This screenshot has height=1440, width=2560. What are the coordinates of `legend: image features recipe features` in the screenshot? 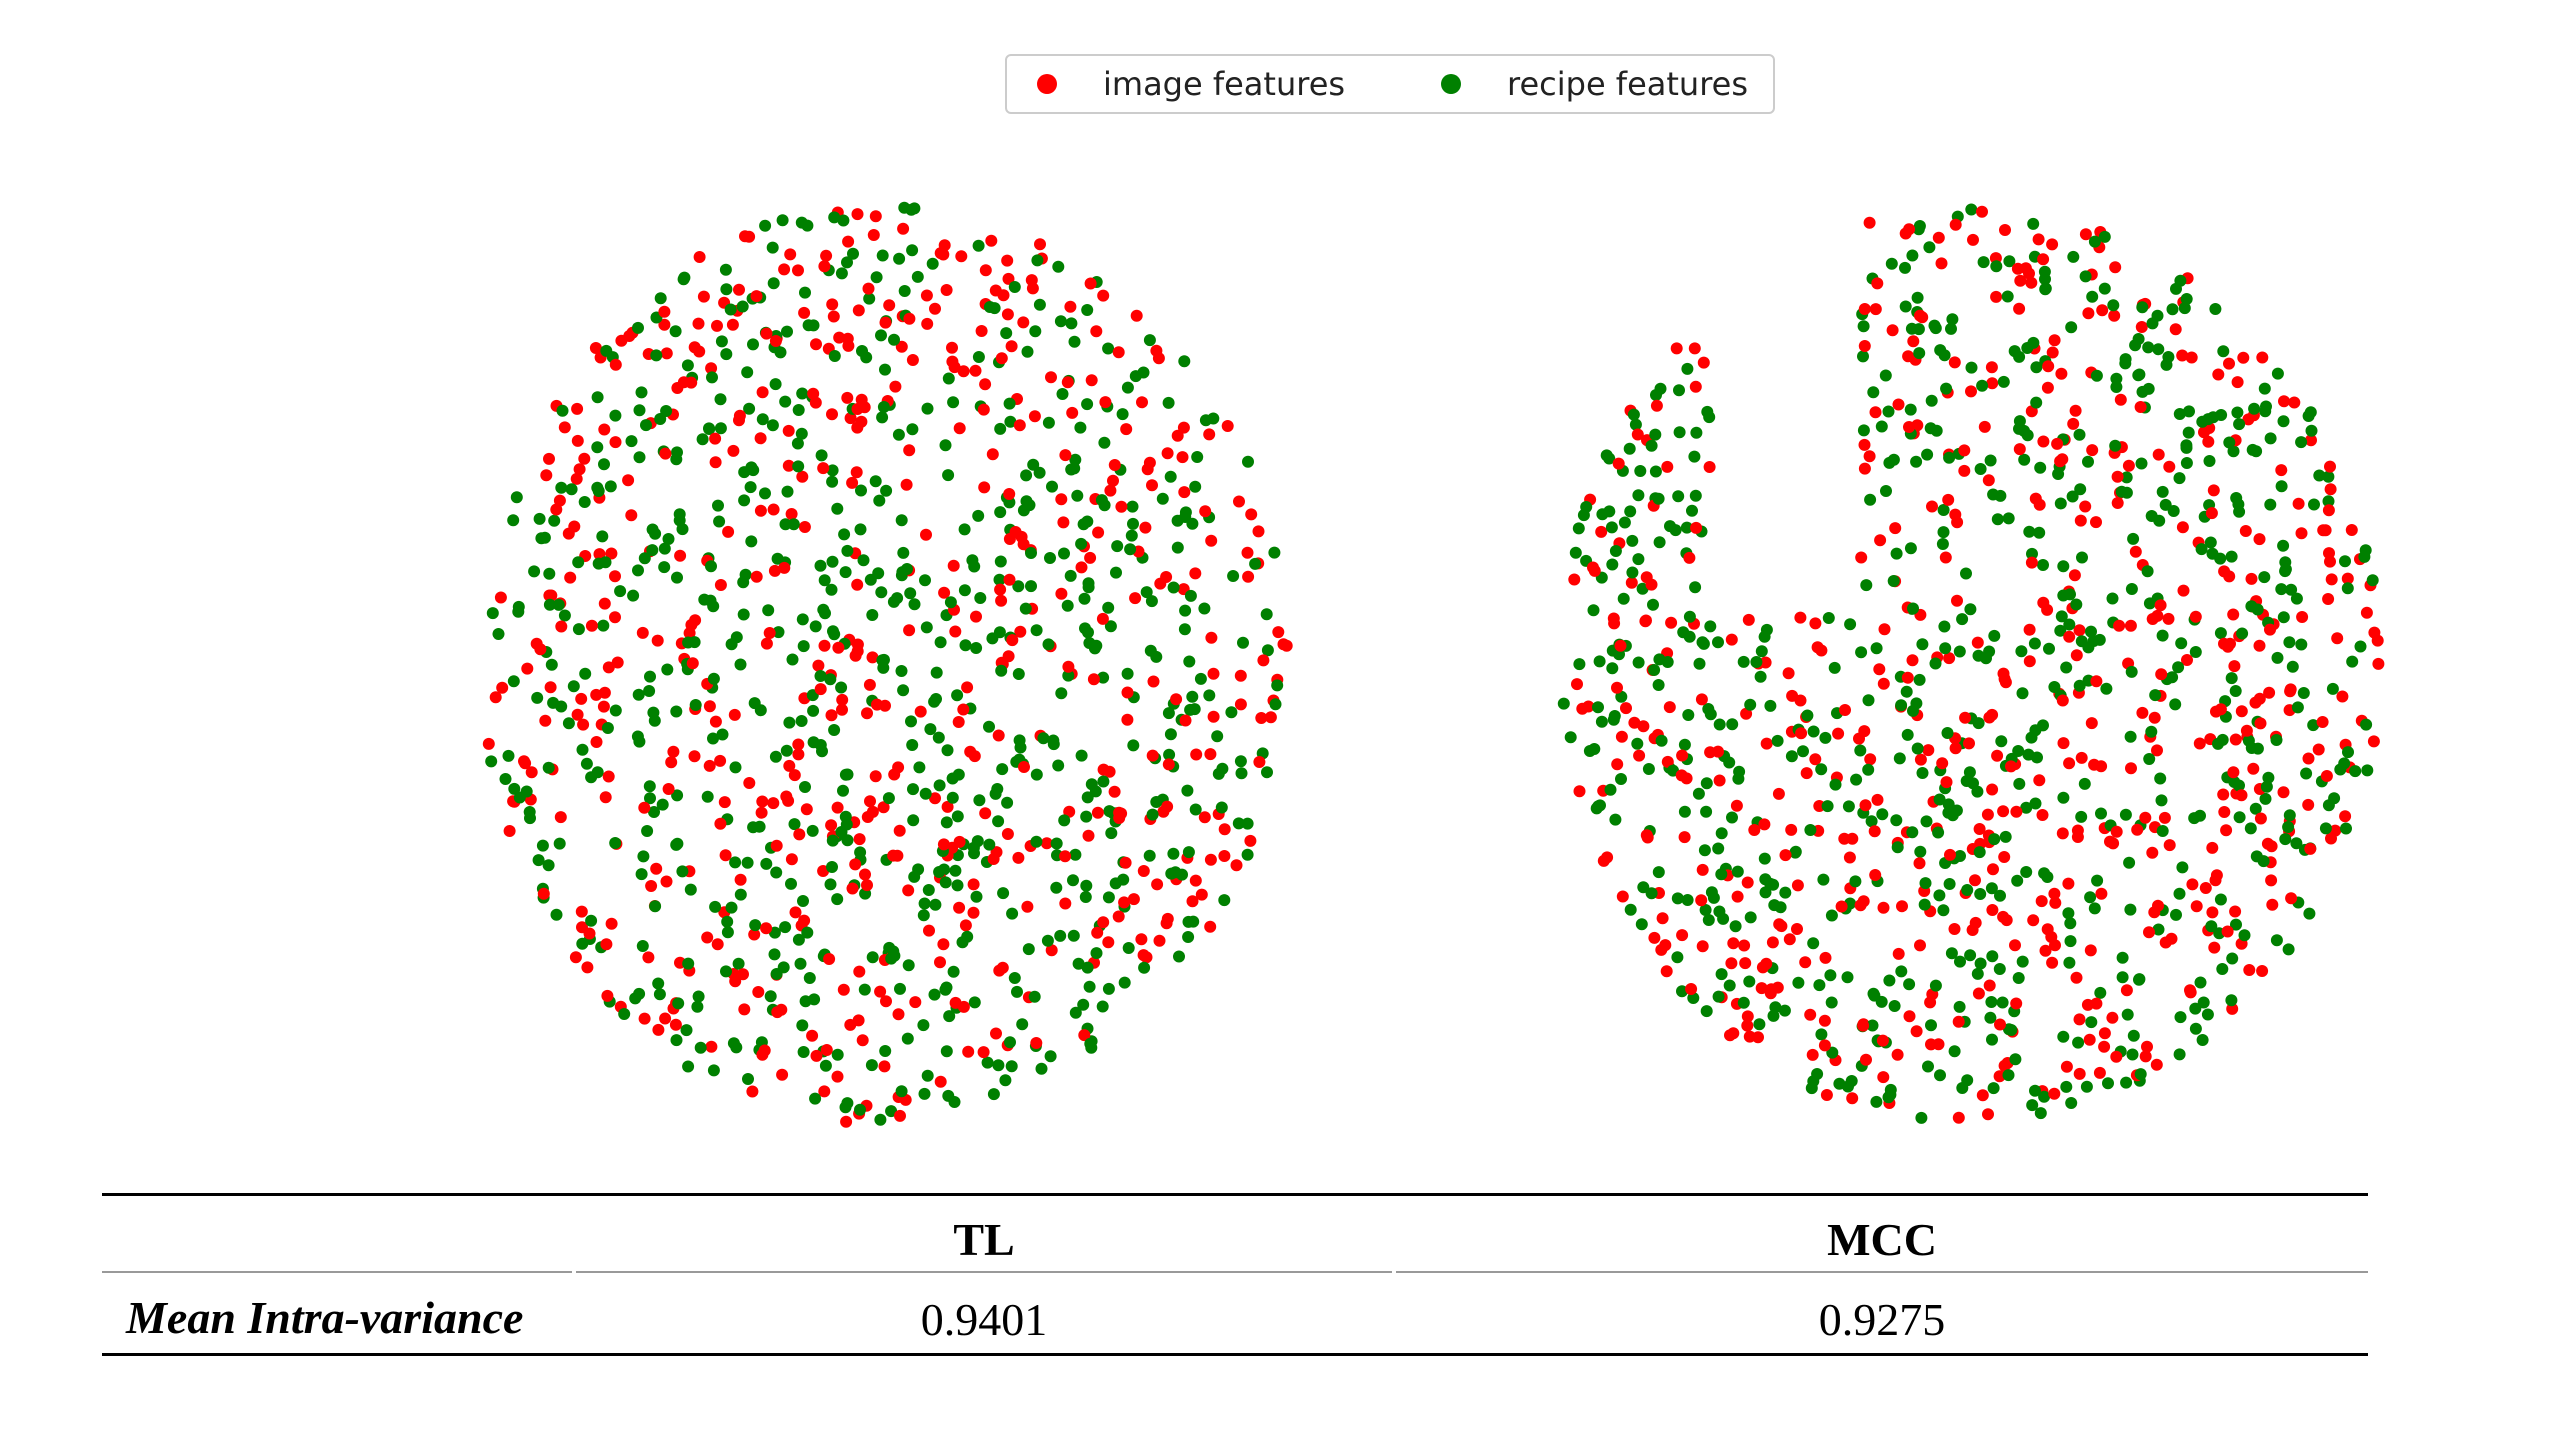 It's located at (1390, 84).